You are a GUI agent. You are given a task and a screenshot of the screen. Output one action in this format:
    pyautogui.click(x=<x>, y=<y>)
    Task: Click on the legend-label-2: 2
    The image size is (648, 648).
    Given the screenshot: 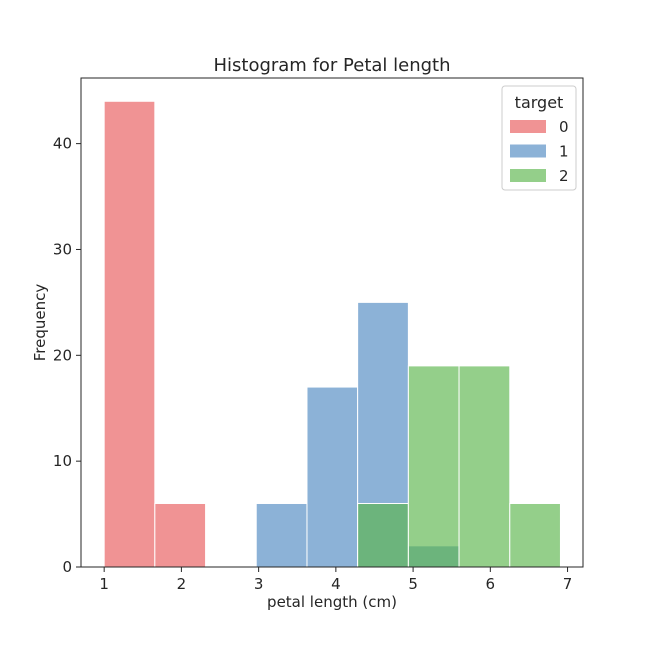 What is the action you would take?
    pyautogui.click(x=564, y=176)
    